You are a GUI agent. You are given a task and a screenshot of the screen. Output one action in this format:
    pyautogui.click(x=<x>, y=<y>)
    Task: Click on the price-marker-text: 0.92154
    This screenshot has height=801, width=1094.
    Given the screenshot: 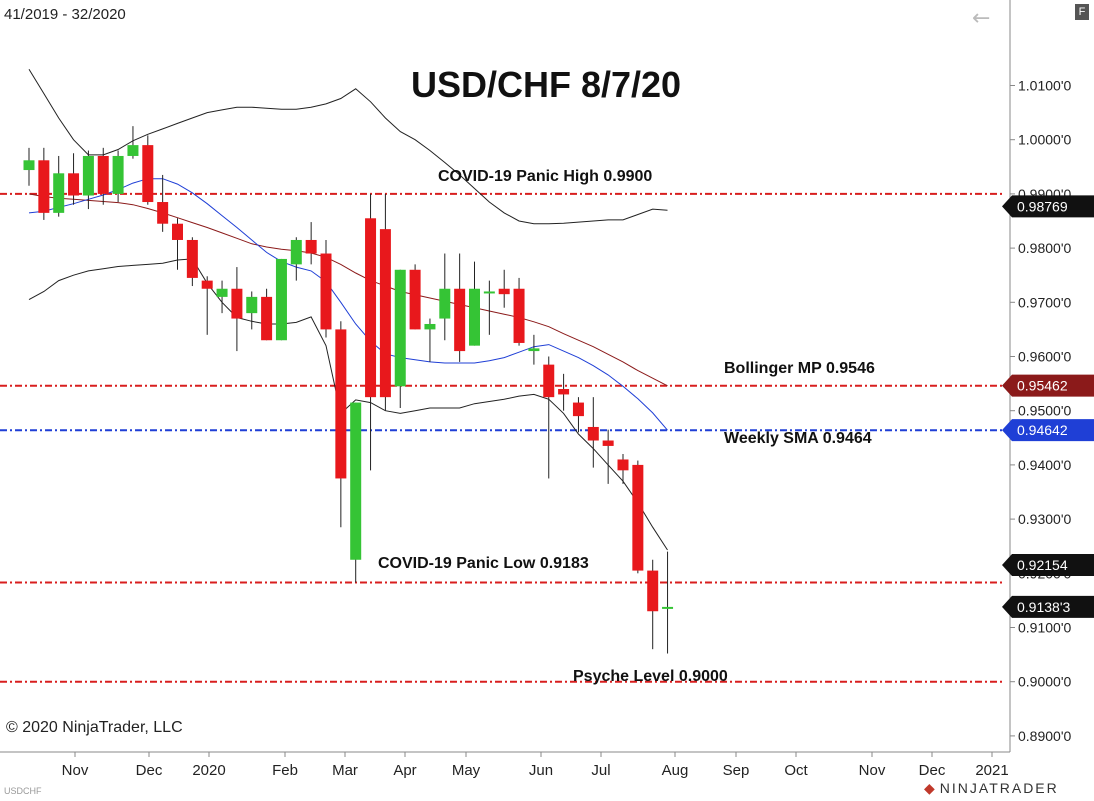 What is the action you would take?
    pyautogui.click(x=1042, y=565)
    